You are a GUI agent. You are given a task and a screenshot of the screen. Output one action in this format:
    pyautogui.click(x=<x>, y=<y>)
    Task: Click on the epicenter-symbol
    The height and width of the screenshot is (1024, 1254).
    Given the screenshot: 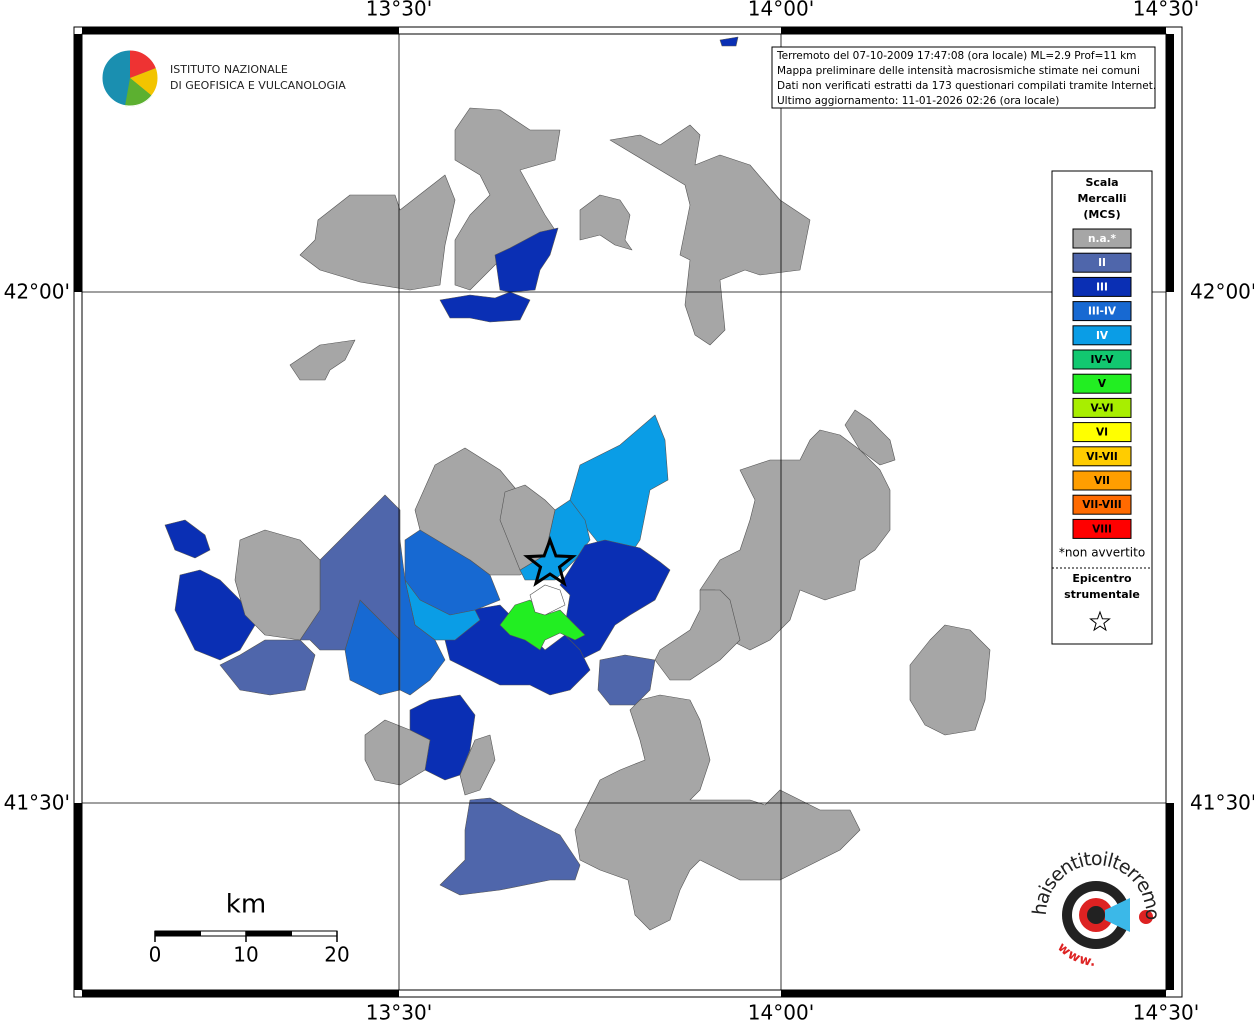 What is the action you would take?
    pyautogui.click(x=1100, y=621)
    